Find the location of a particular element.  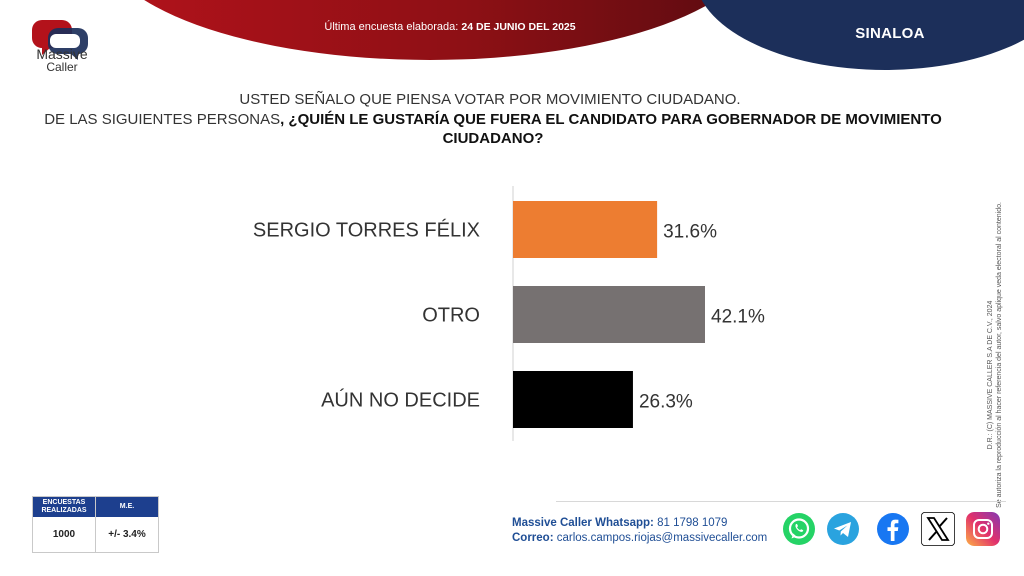

x-icon is located at coordinates (938, 529).